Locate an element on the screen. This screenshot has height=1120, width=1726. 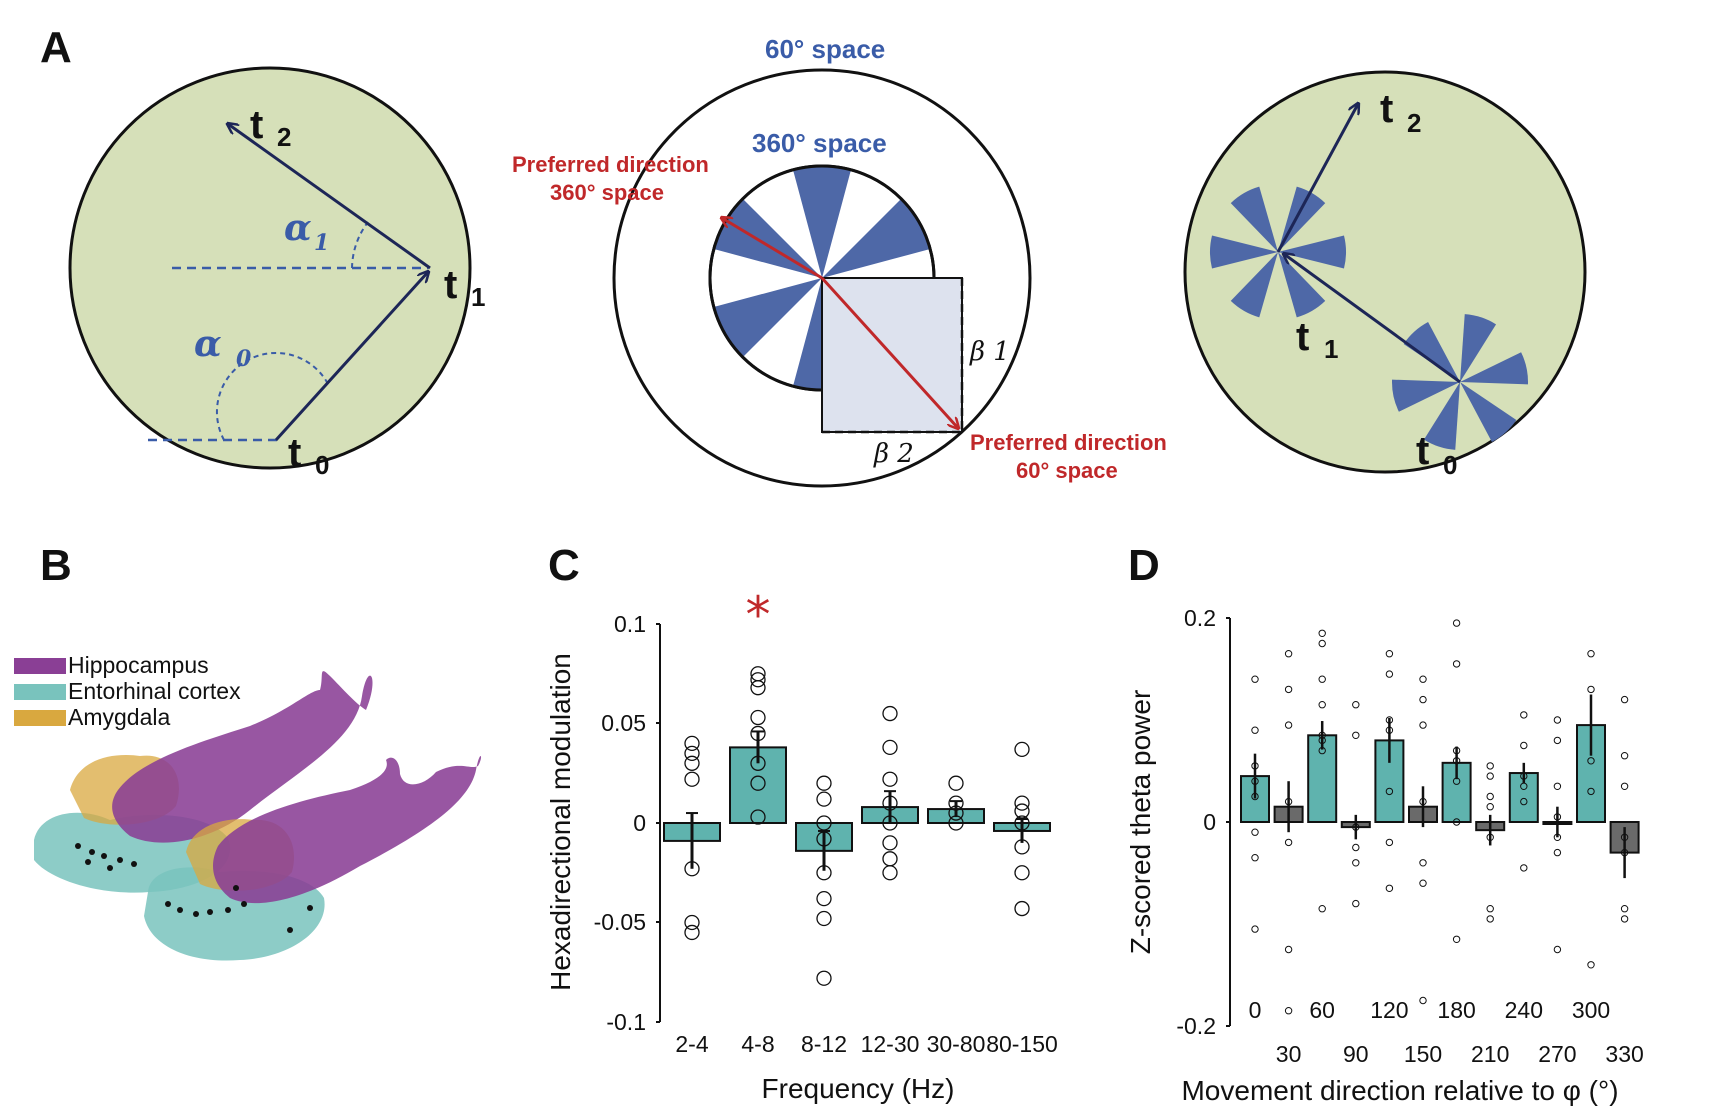
bar is located at coordinates (1322, 778).